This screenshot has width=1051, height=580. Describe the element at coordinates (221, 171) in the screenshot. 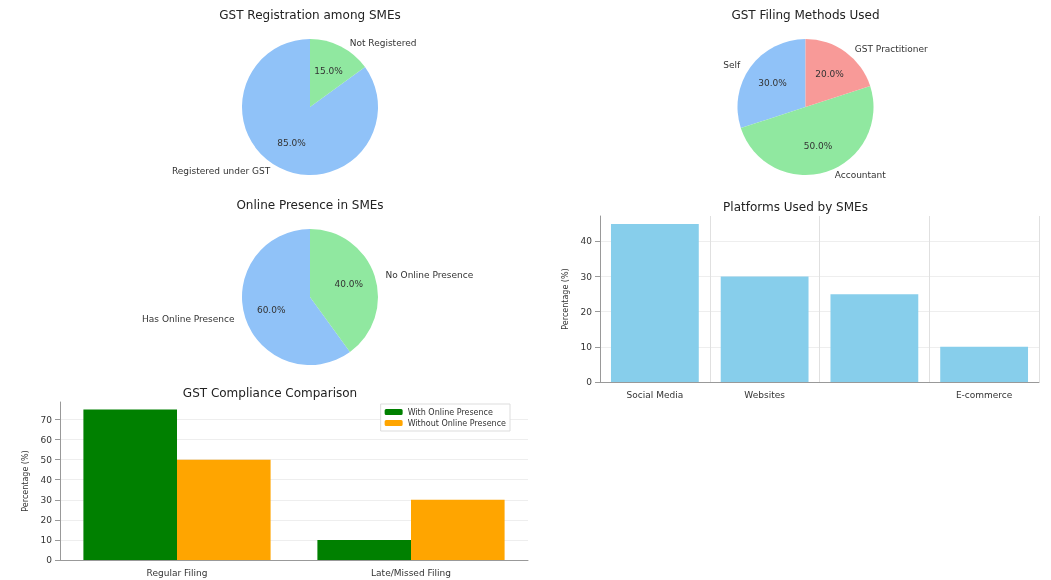

I see `slice-label: Registered under GST` at that location.